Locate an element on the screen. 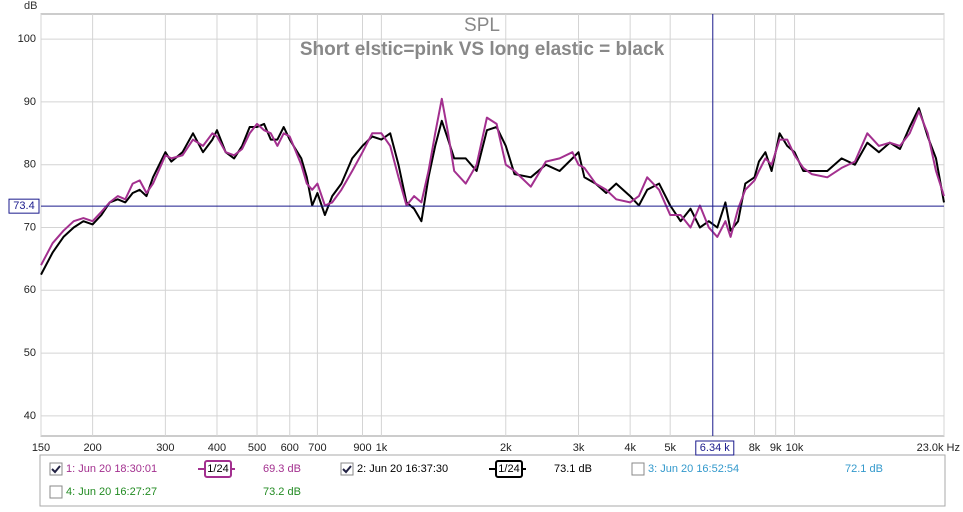 This screenshot has width=963, height=512. x-tick-label: 2k is located at coordinates (506, 448).